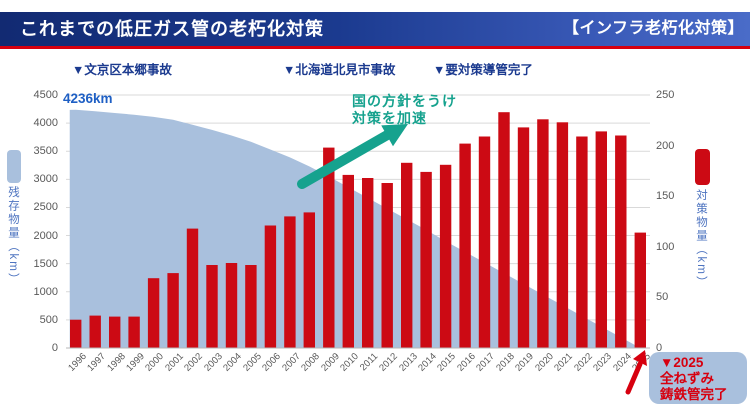  I want to click on callout-line3: 鋳鉄管完了, so click(694, 394).